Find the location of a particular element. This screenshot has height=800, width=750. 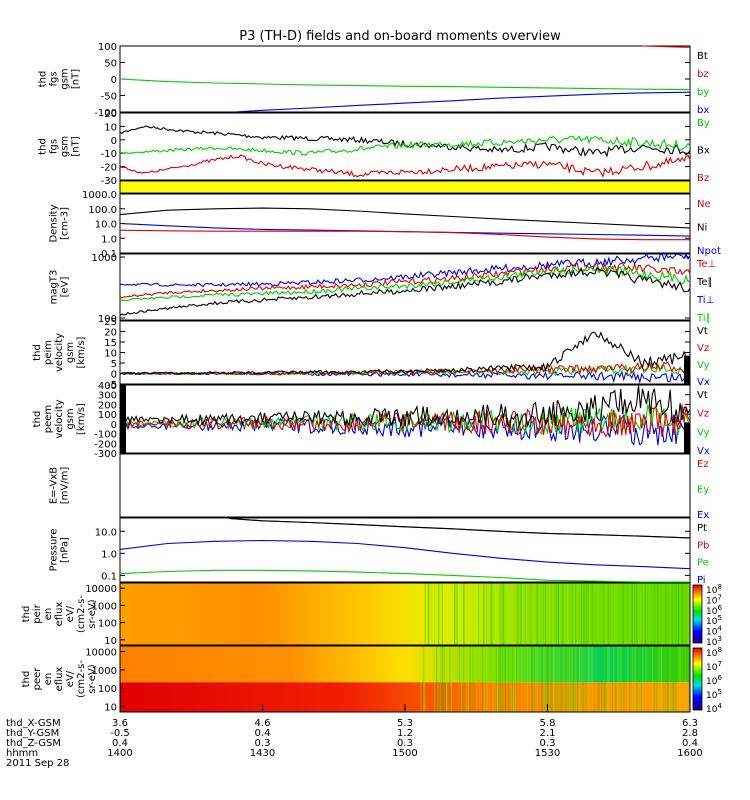

y-axis-label: [nT] is located at coordinates (76, 79).